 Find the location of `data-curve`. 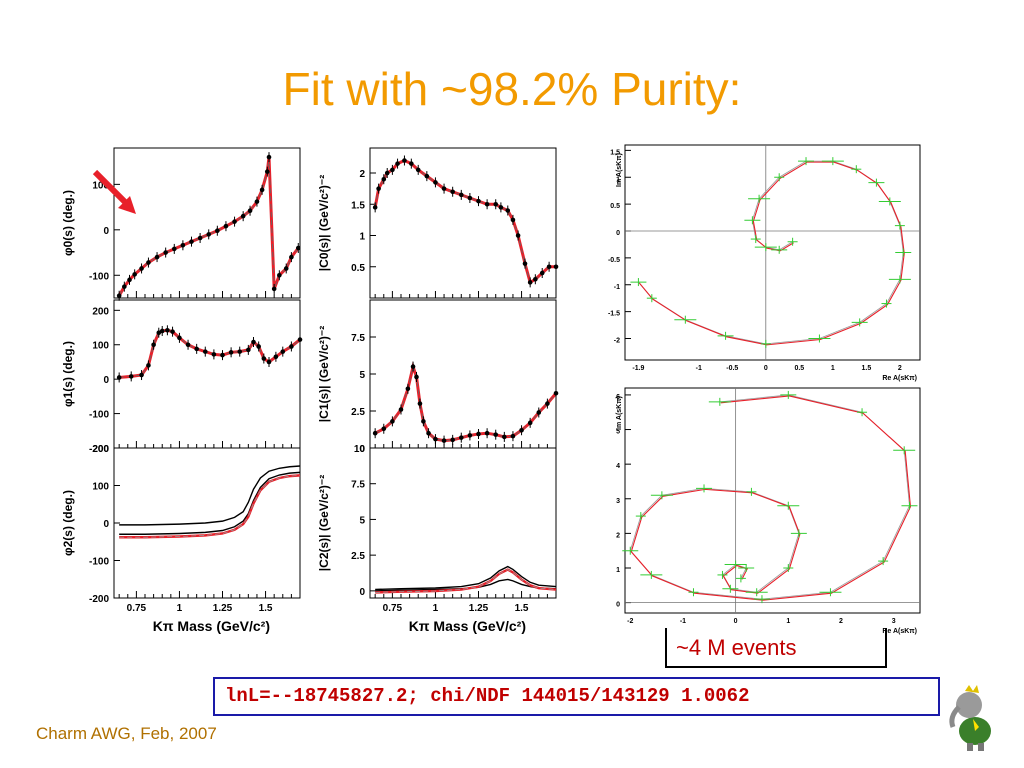

data-curve is located at coordinates (466, 578).